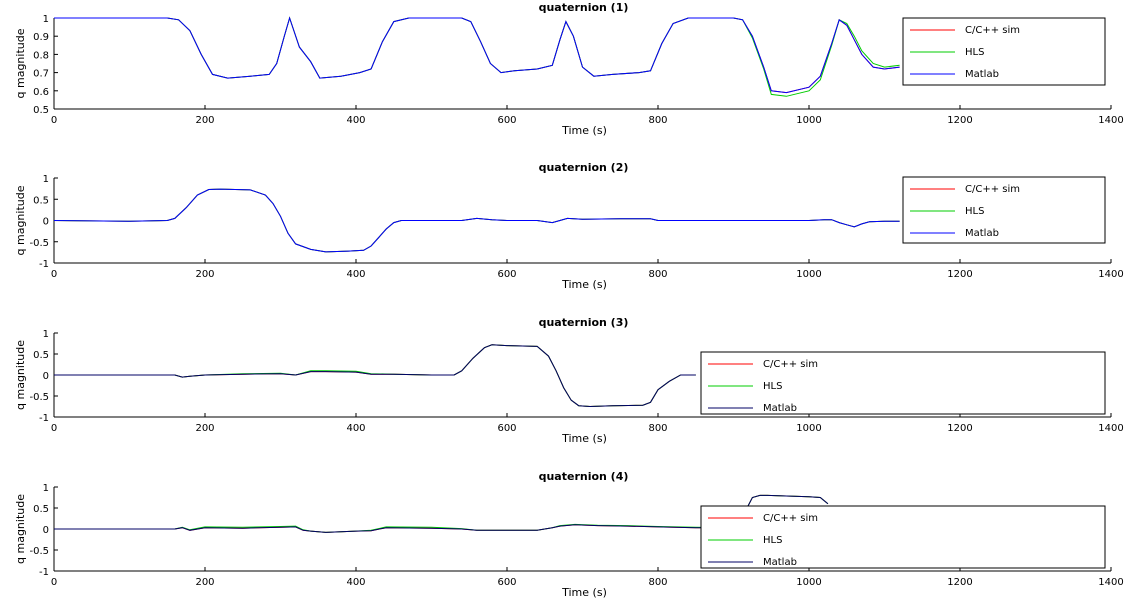 The height and width of the screenshot is (600, 1140). Describe the element at coordinates (584, 476) in the screenshot. I see `chart-title: quaternion (4)` at that location.